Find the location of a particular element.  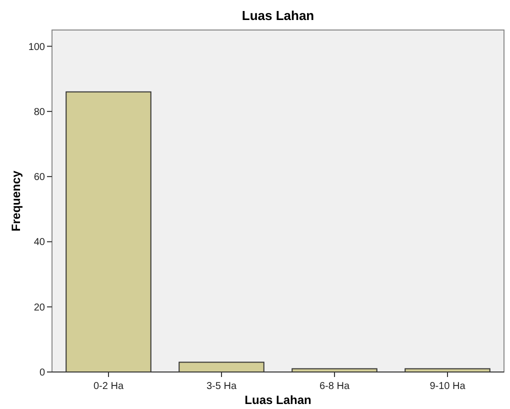

y-tick-label: 40 is located at coordinates (40, 242).